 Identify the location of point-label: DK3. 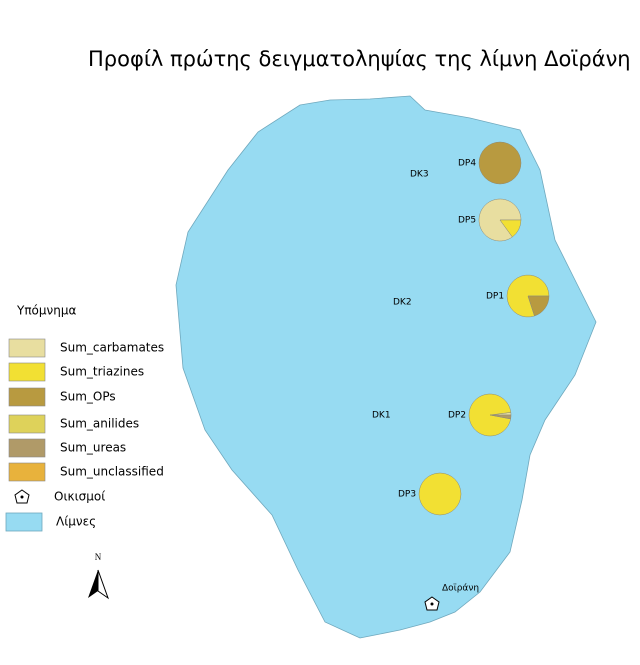
(419, 175).